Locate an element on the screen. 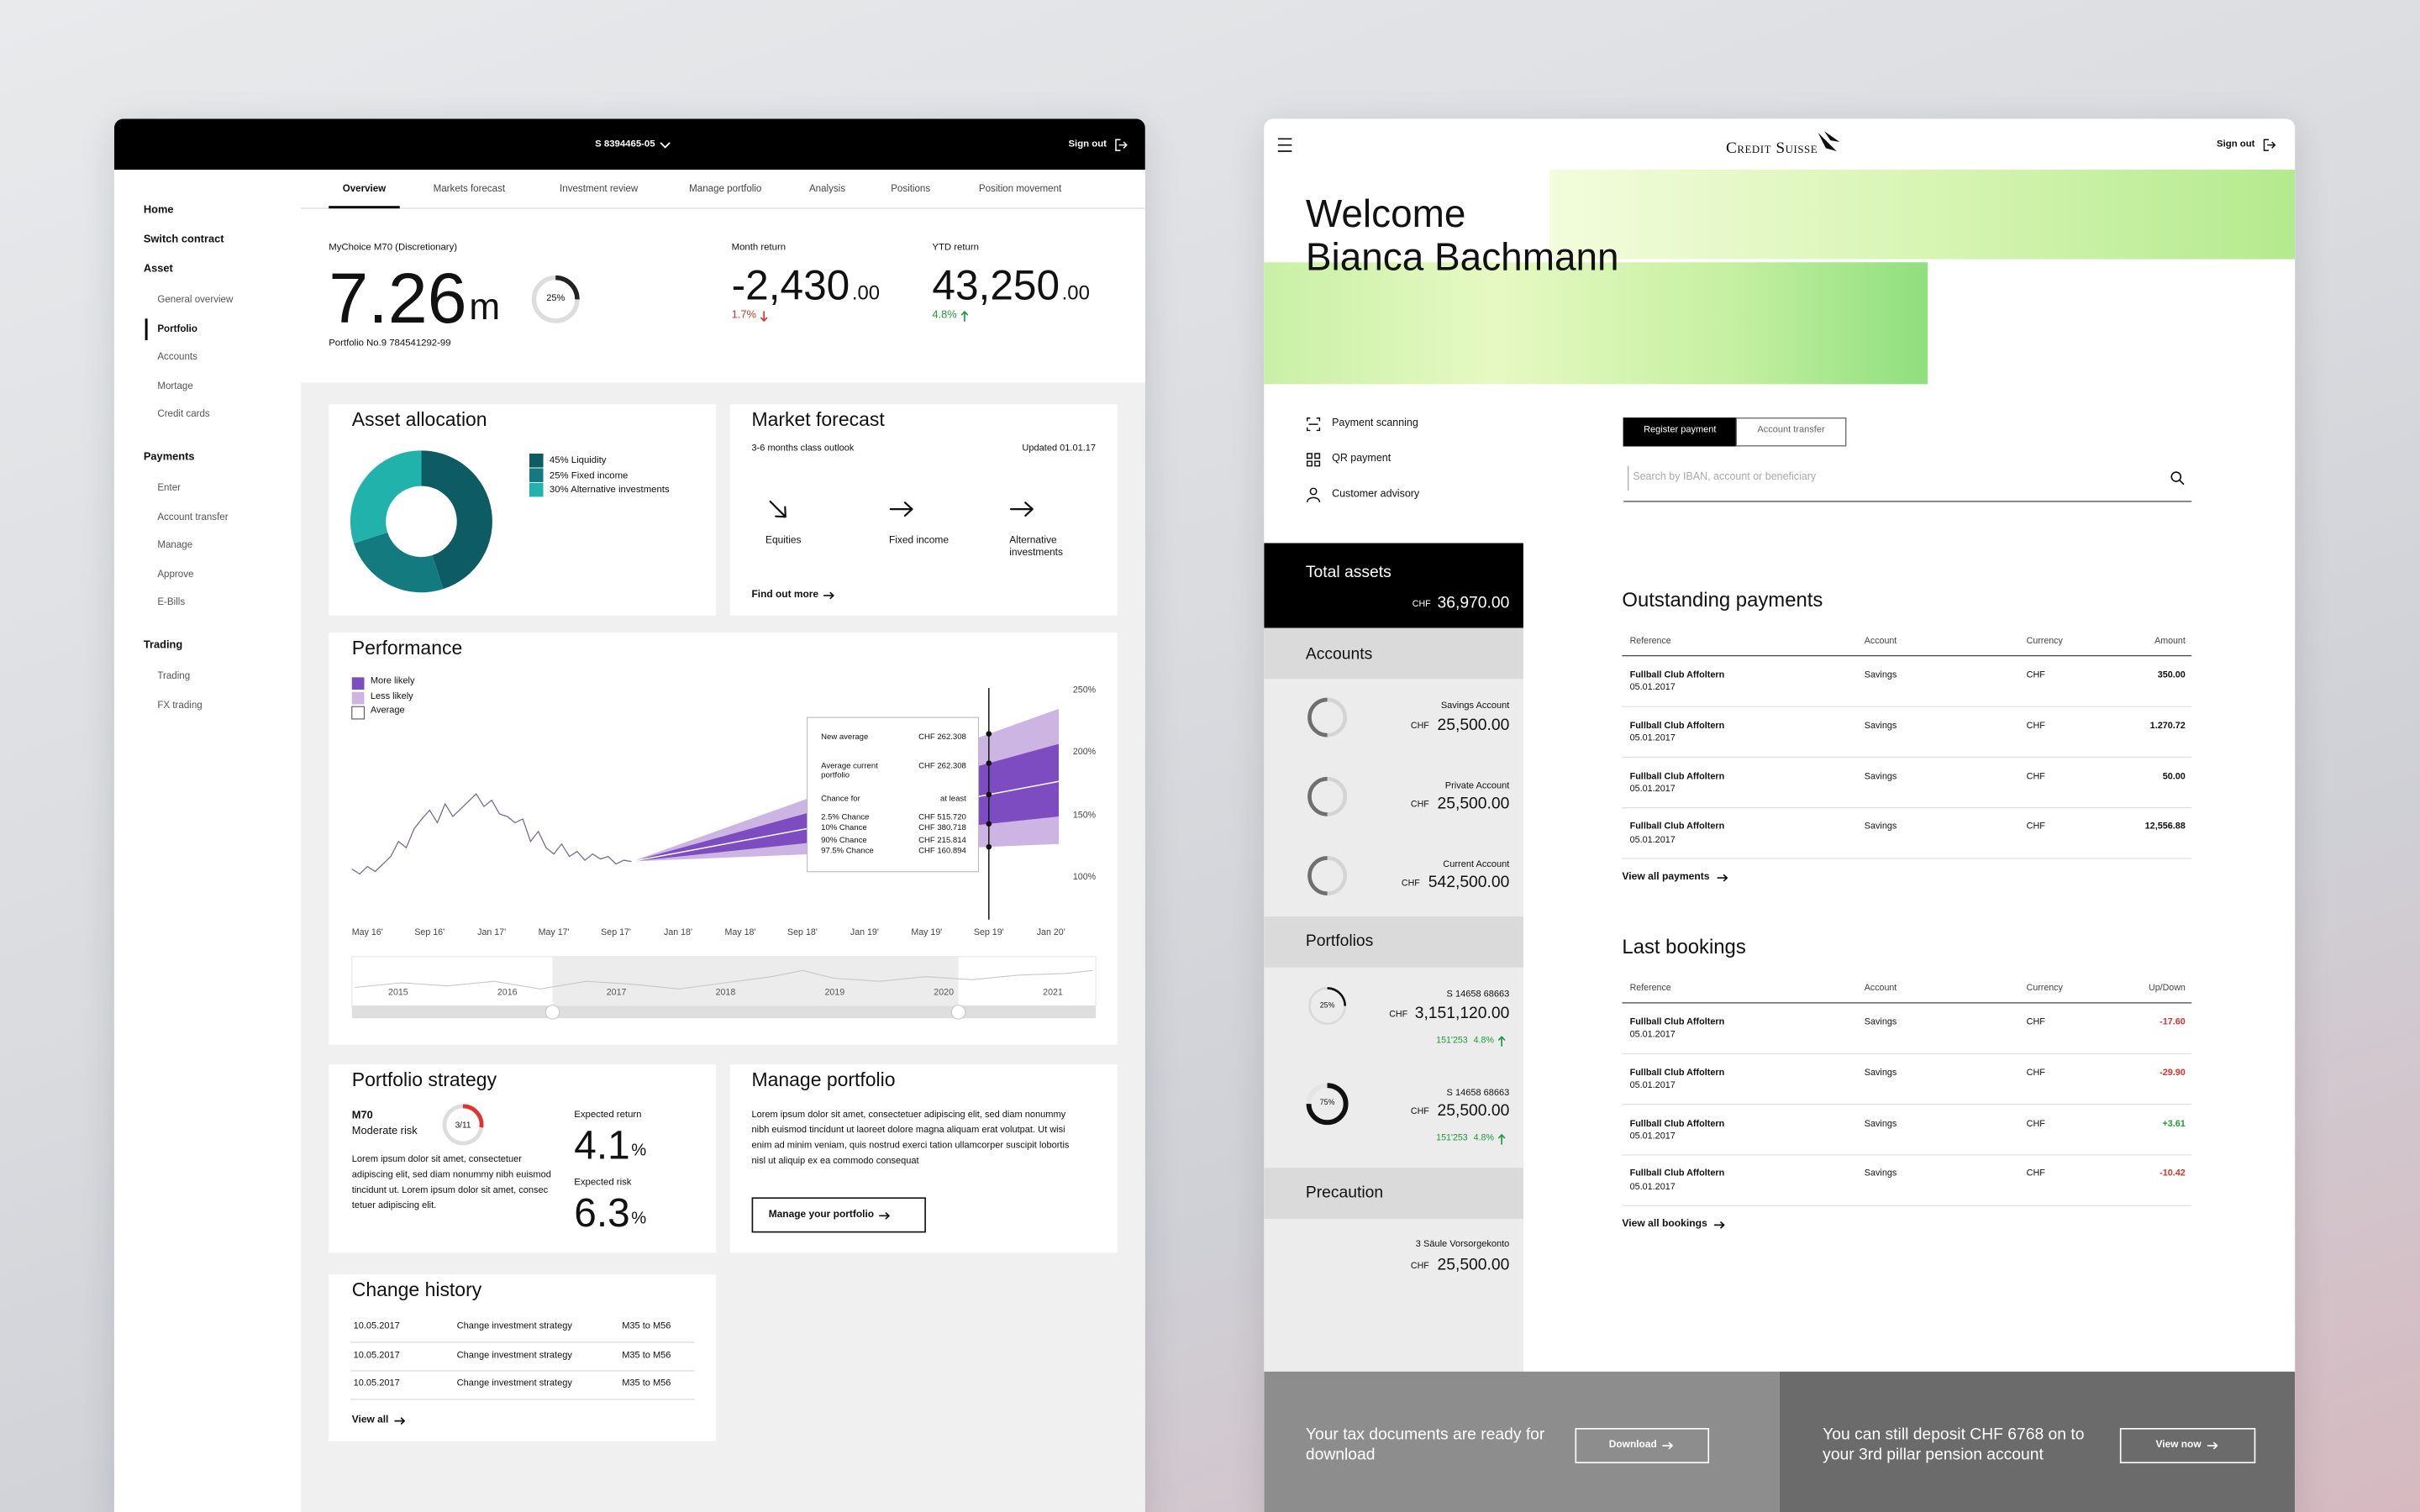 The width and height of the screenshot is (2420, 1512). quick-link: QR payment is located at coordinates (1362, 459).